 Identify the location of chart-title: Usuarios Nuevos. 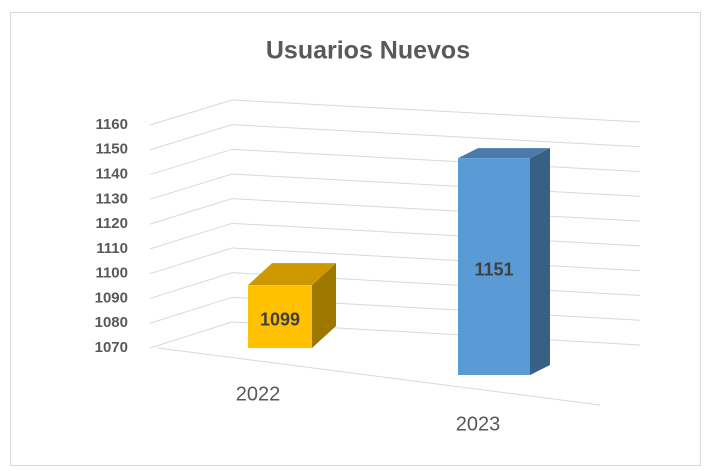
(368, 51).